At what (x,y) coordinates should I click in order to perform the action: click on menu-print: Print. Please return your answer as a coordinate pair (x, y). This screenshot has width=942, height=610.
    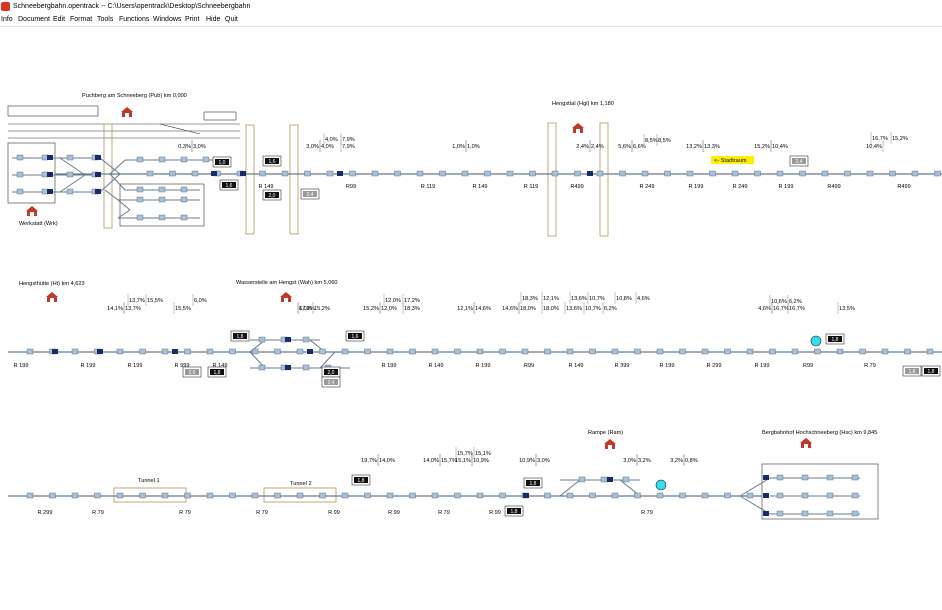
    Looking at the image, I should click on (192, 19).